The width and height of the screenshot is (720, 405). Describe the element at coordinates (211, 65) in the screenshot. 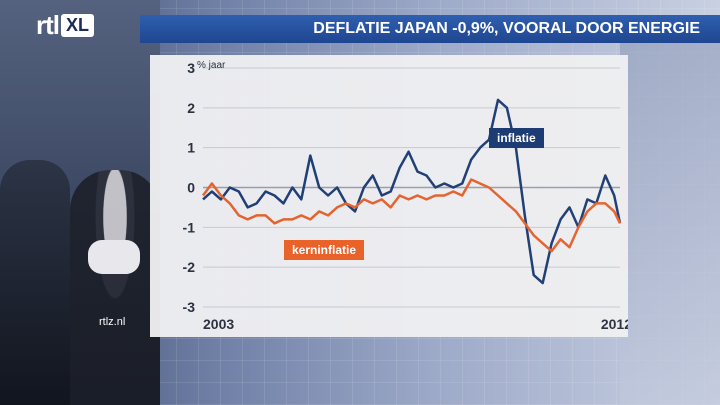

I see `y-axis-label: % jaar` at that location.